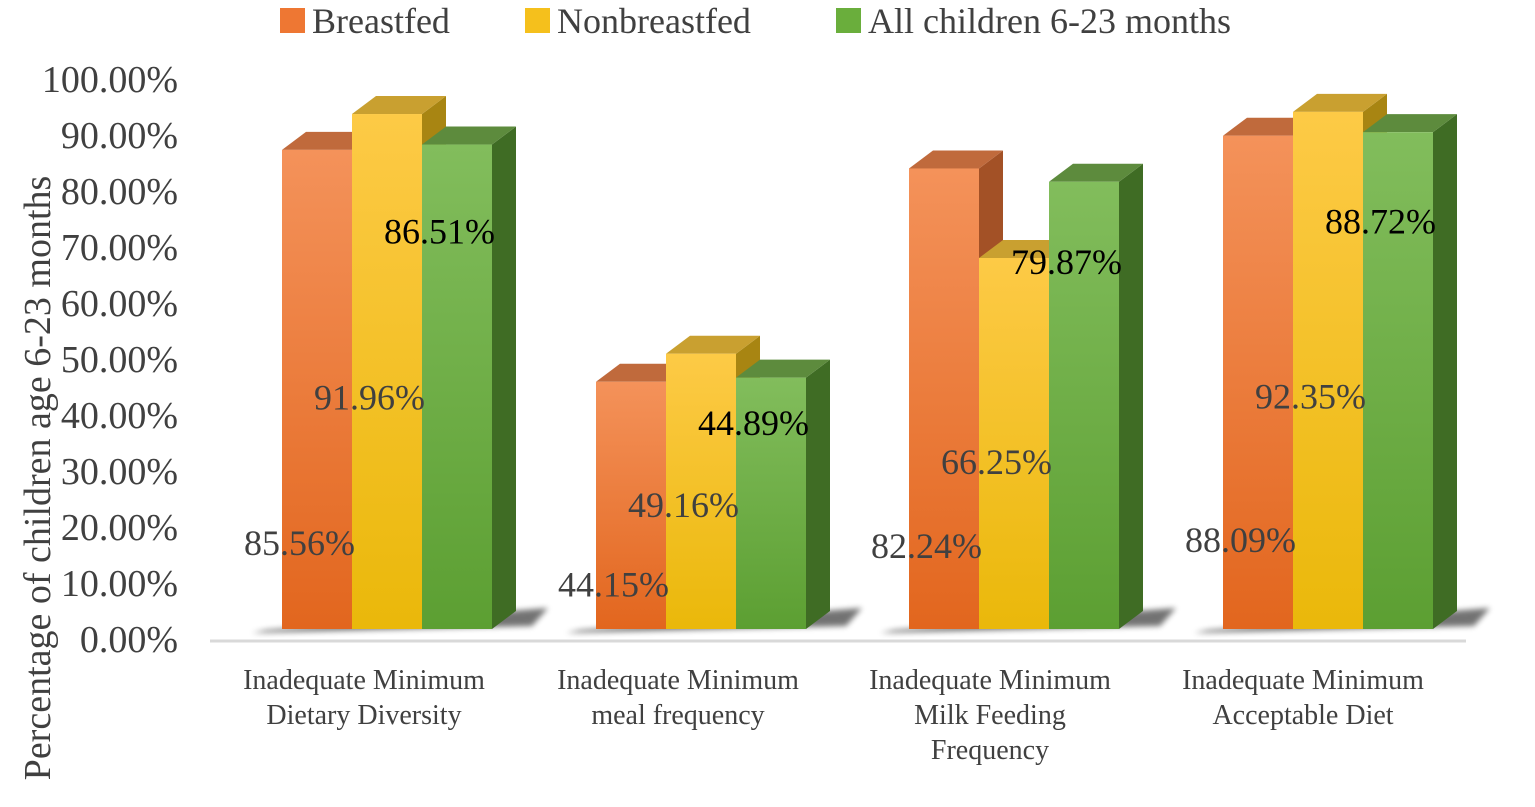  I want to click on y-tick-label: 80.00%, so click(119, 192).